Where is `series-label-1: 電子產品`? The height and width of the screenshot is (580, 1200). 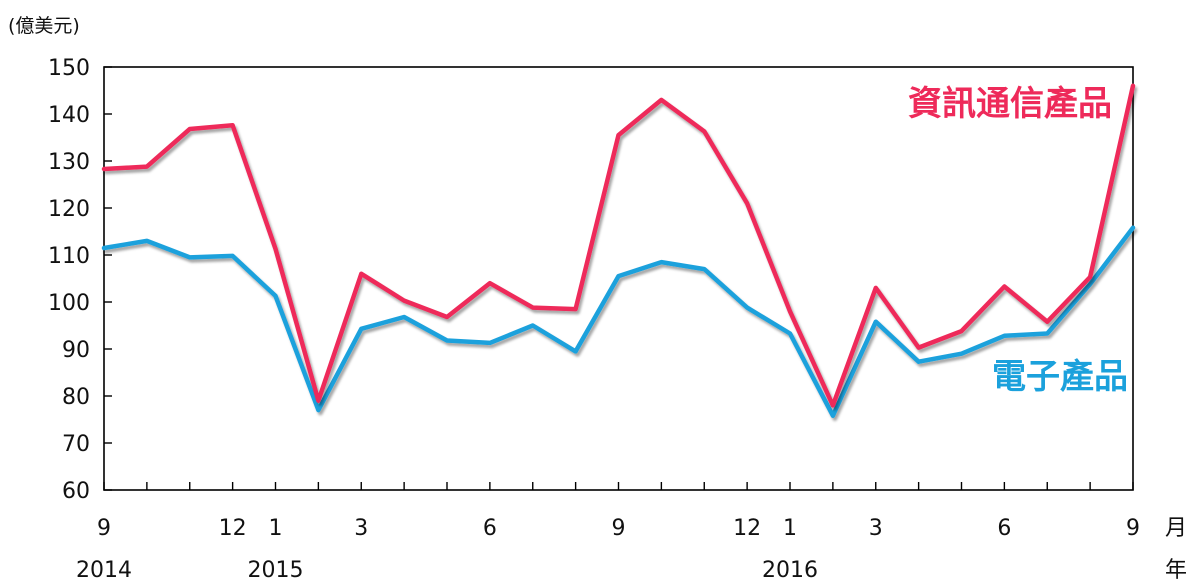 series-label-1: 電子產品 is located at coordinates (1060, 377).